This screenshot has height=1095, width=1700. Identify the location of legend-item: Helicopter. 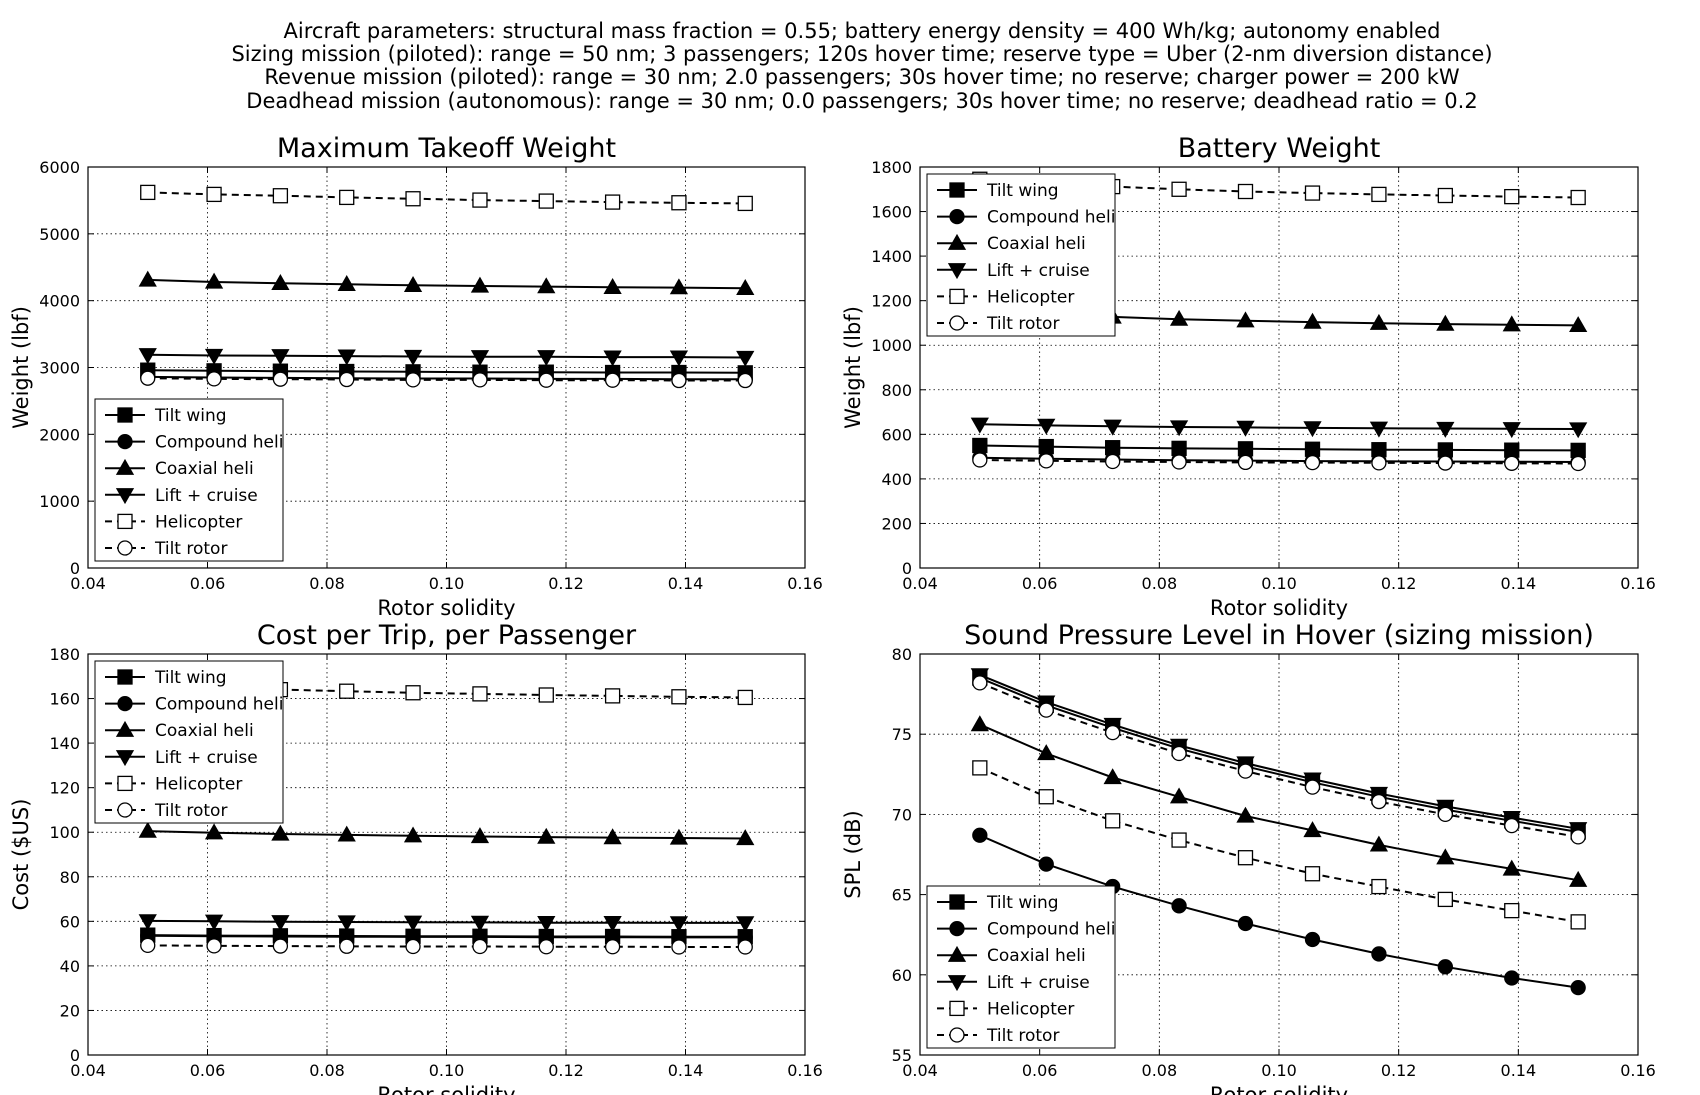
(1005, 1009).